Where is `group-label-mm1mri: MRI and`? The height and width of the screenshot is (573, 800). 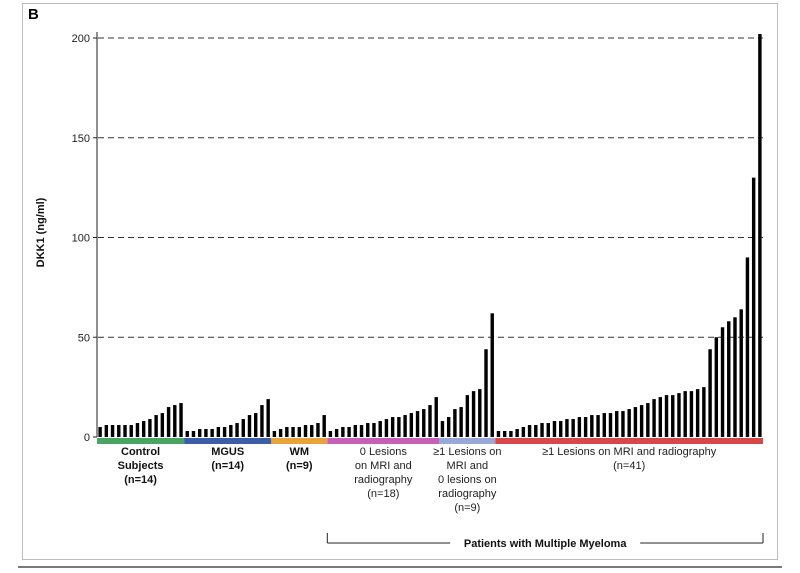
group-label-mm1mri: MRI and is located at coordinates (468, 466).